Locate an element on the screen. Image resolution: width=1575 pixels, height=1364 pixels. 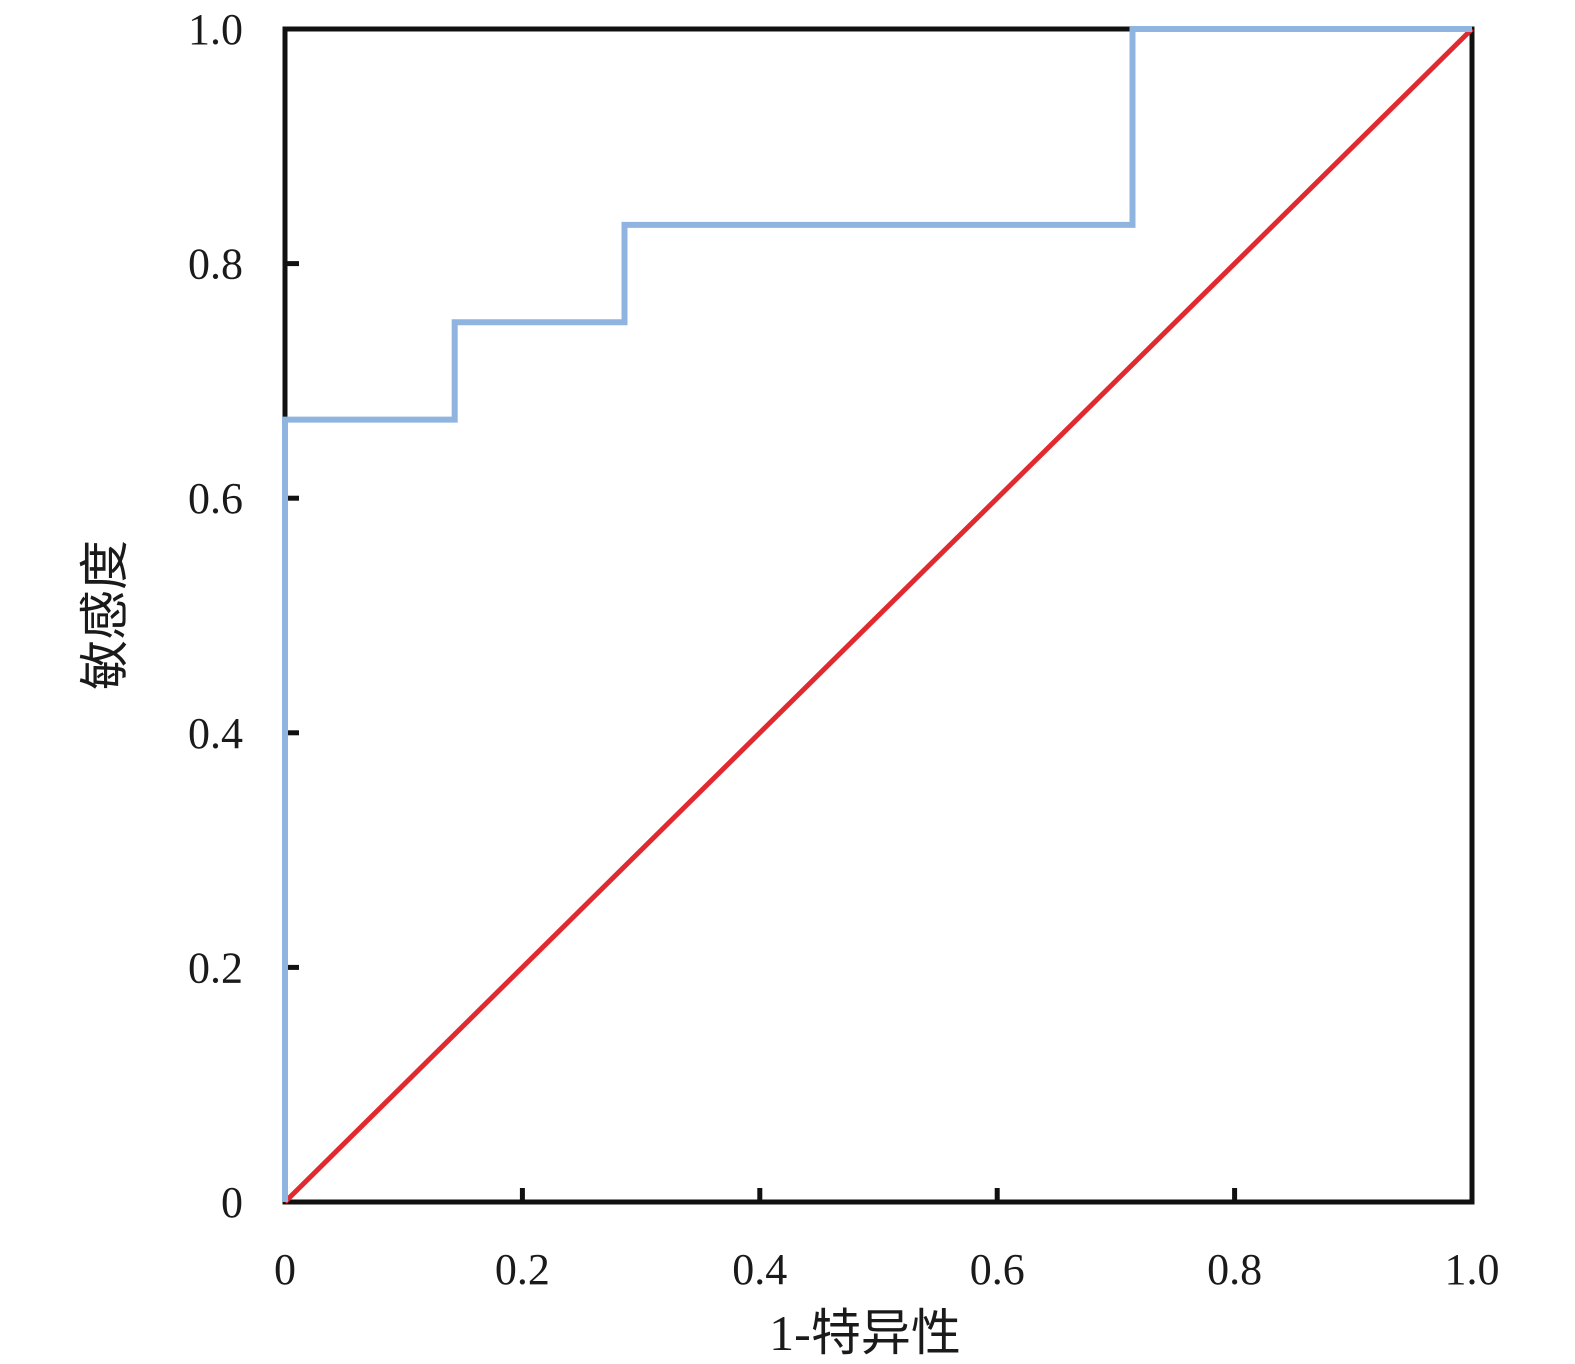
x-tick-label: 0.6 is located at coordinates (997, 1269).